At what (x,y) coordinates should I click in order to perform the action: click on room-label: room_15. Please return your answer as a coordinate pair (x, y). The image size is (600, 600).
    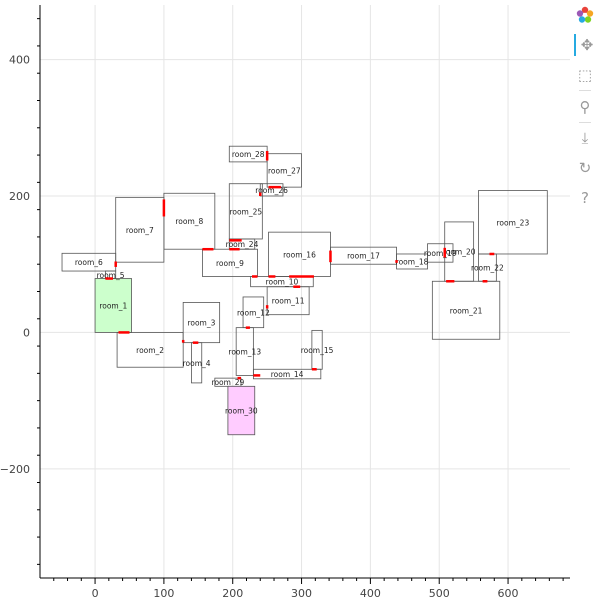
    Looking at the image, I should click on (317, 350).